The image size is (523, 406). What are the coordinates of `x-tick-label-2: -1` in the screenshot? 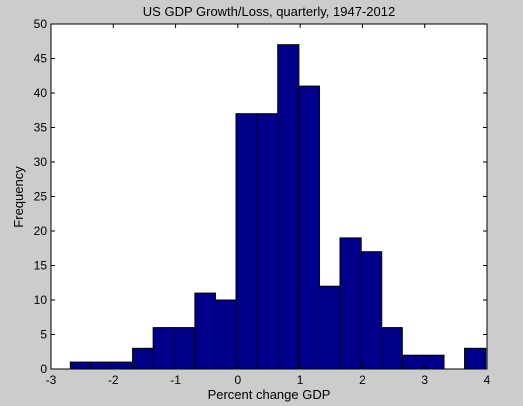 It's located at (175, 380).